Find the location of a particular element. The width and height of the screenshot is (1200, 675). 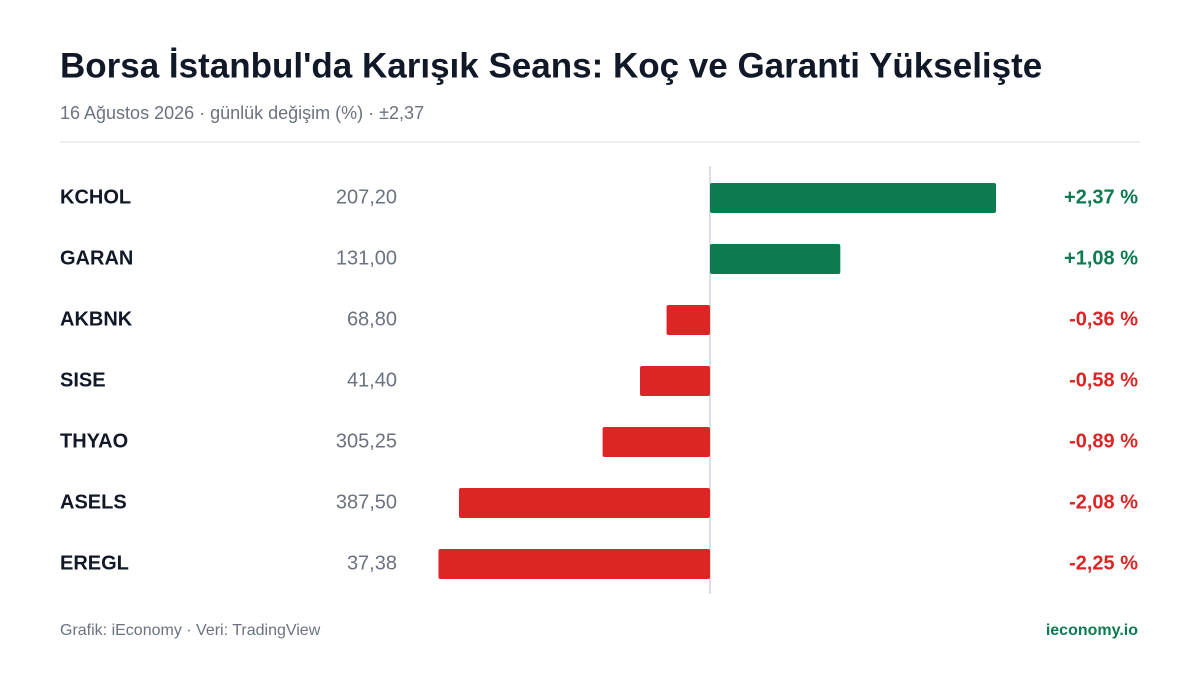

ticker-label: AKBNK is located at coordinates (96, 319).